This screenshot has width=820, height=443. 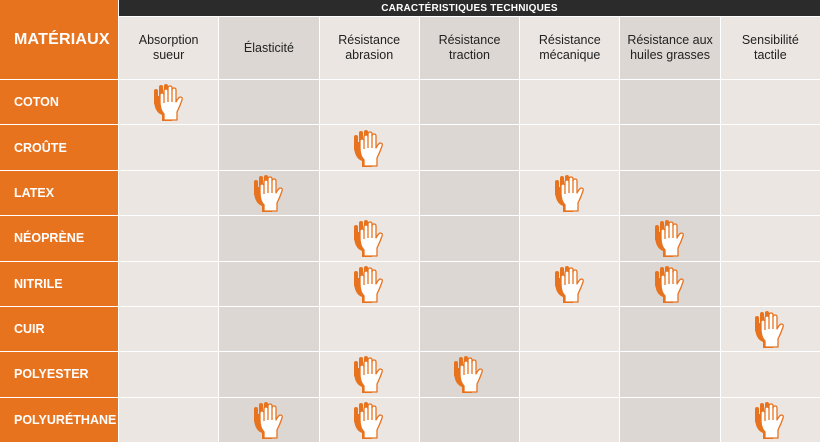 I want to click on material-row-label: COTON, so click(x=59, y=102).